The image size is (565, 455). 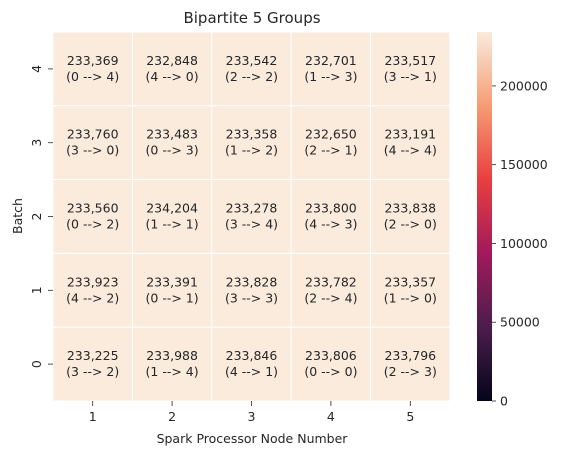 What do you see at coordinates (172, 208) in the screenshot?
I see `cell-value-label: 234,204` at bounding box center [172, 208].